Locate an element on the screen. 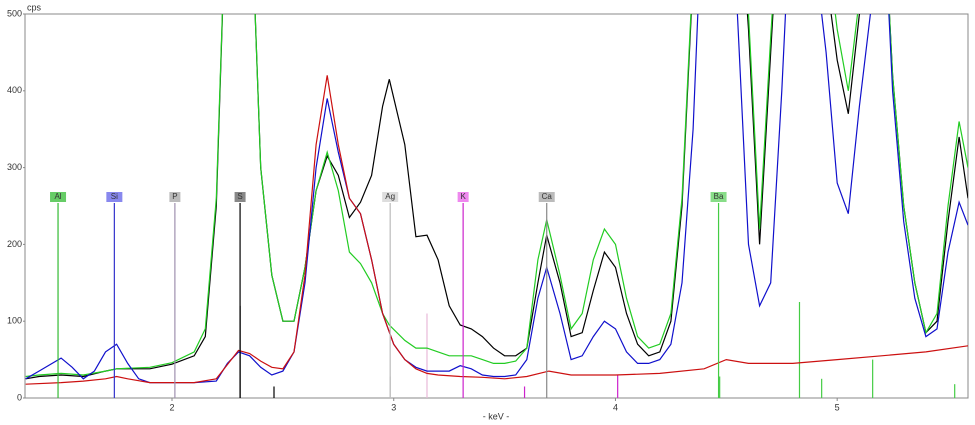 The image size is (975, 425). element-label: P is located at coordinates (174, 196).